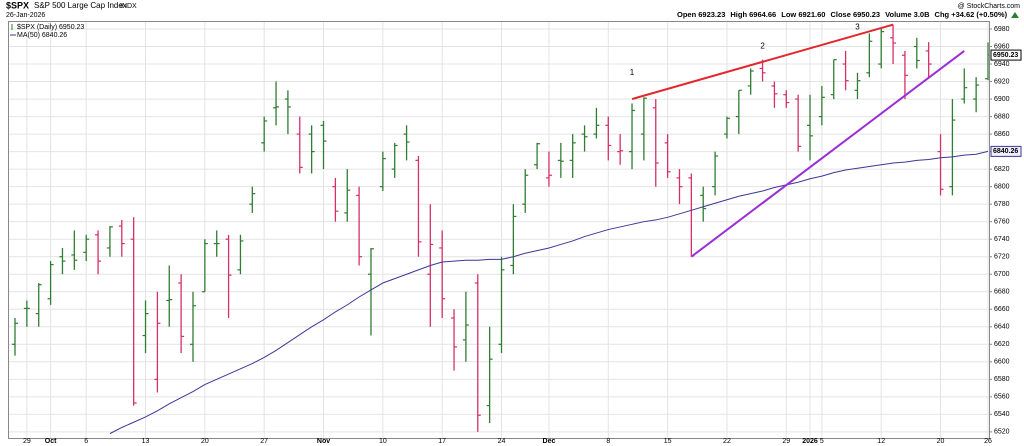 This screenshot has height=446, width=1024. What do you see at coordinates (907, 14) in the screenshot?
I see `quote-item: Volume 3.0B` at bounding box center [907, 14].